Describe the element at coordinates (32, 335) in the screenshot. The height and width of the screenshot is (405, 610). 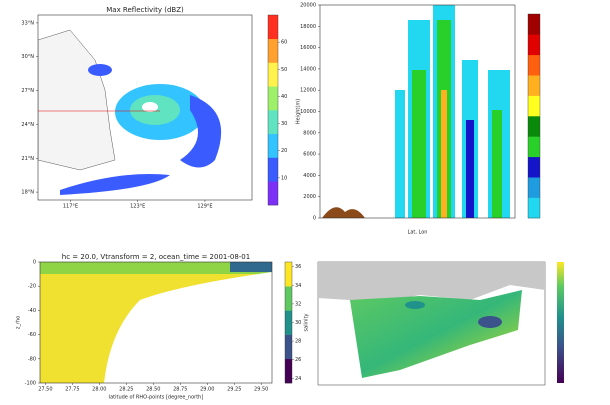
I see `y-tick-label: -60` at that location.